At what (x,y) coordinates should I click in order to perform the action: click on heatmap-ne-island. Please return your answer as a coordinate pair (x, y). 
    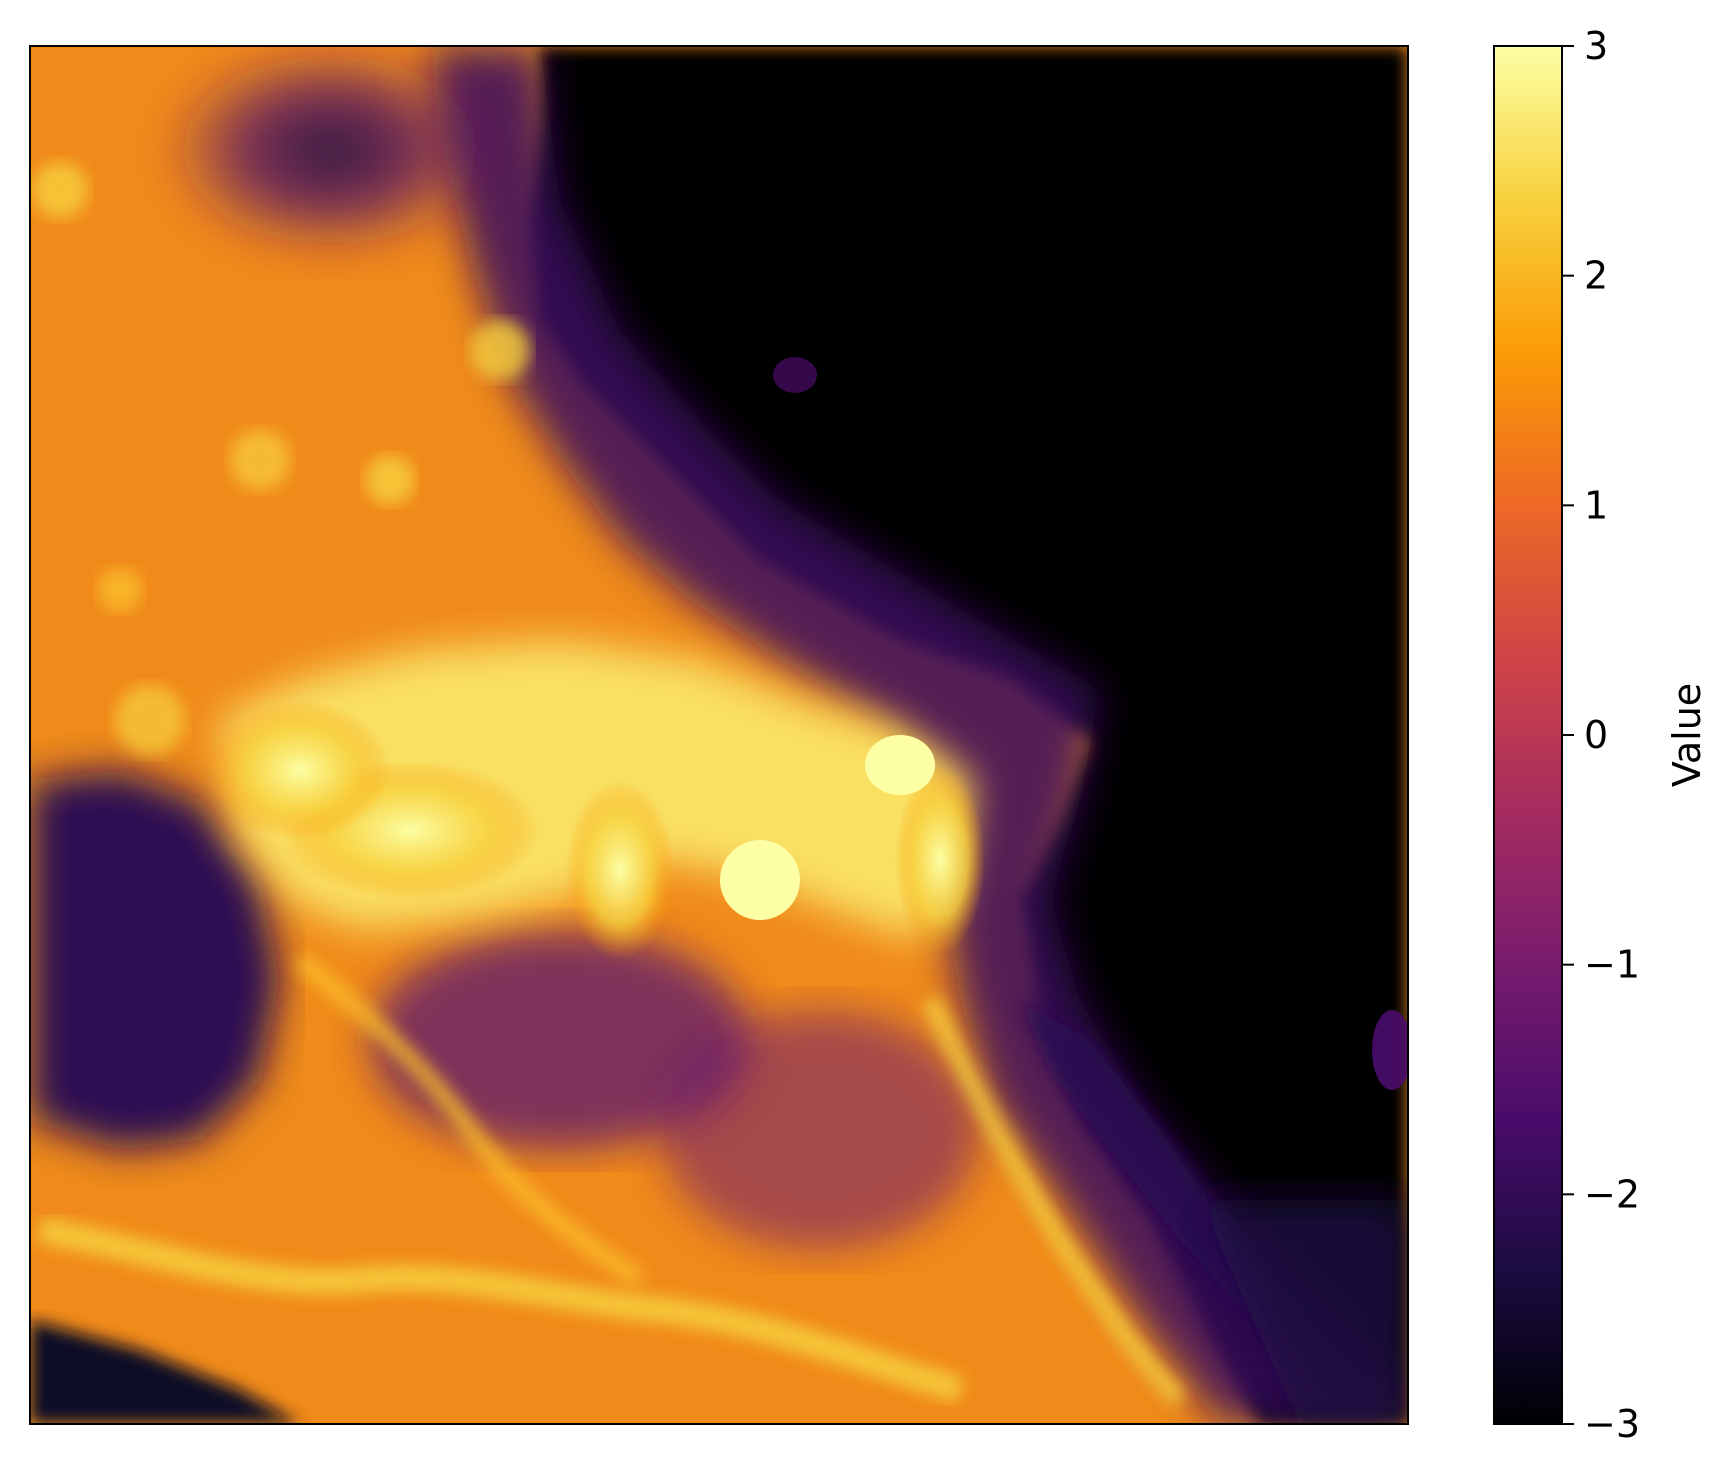
    Looking at the image, I should click on (795, 375).